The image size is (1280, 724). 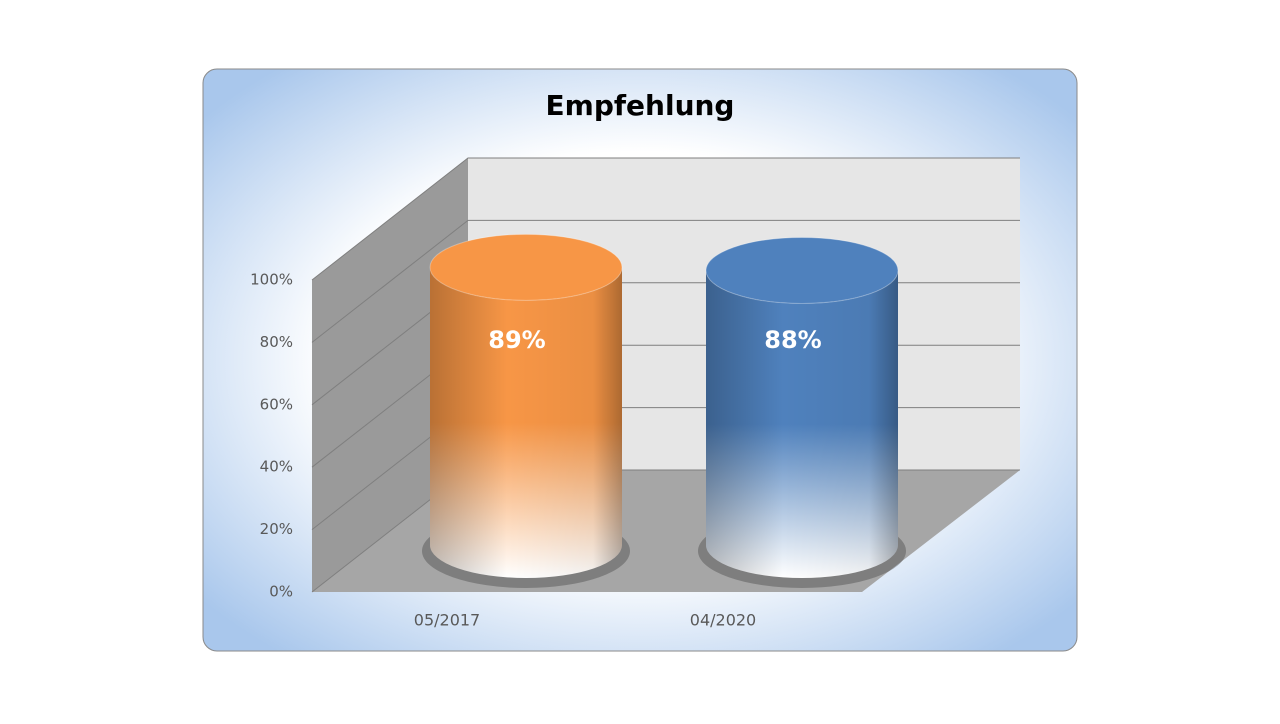 What do you see at coordinates (281, 592) in the screenshot?
I see `y-tick-label: 0%` at bounding box center [281, 592].